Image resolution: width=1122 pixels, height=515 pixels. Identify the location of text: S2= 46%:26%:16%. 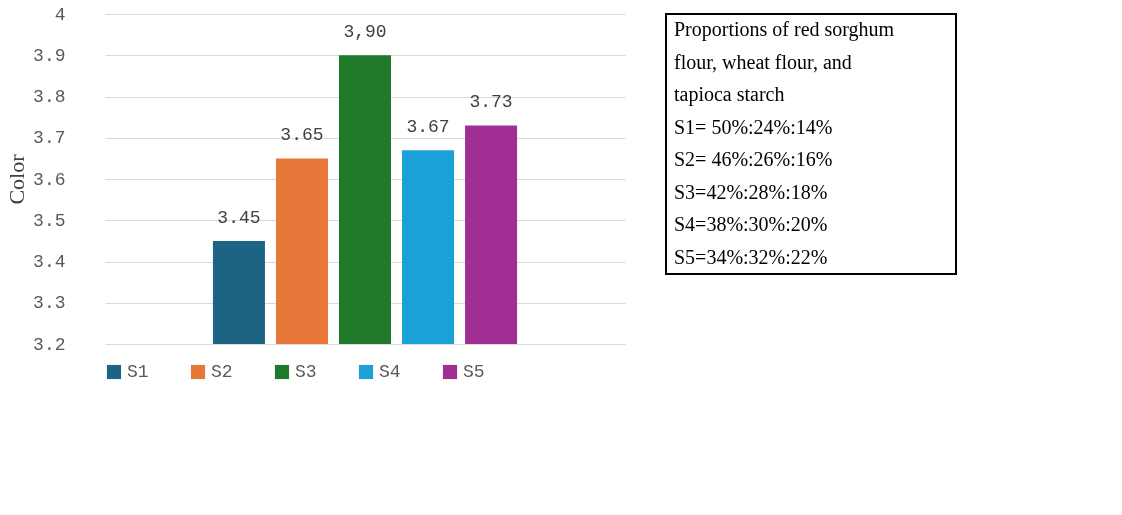
(753, 159).